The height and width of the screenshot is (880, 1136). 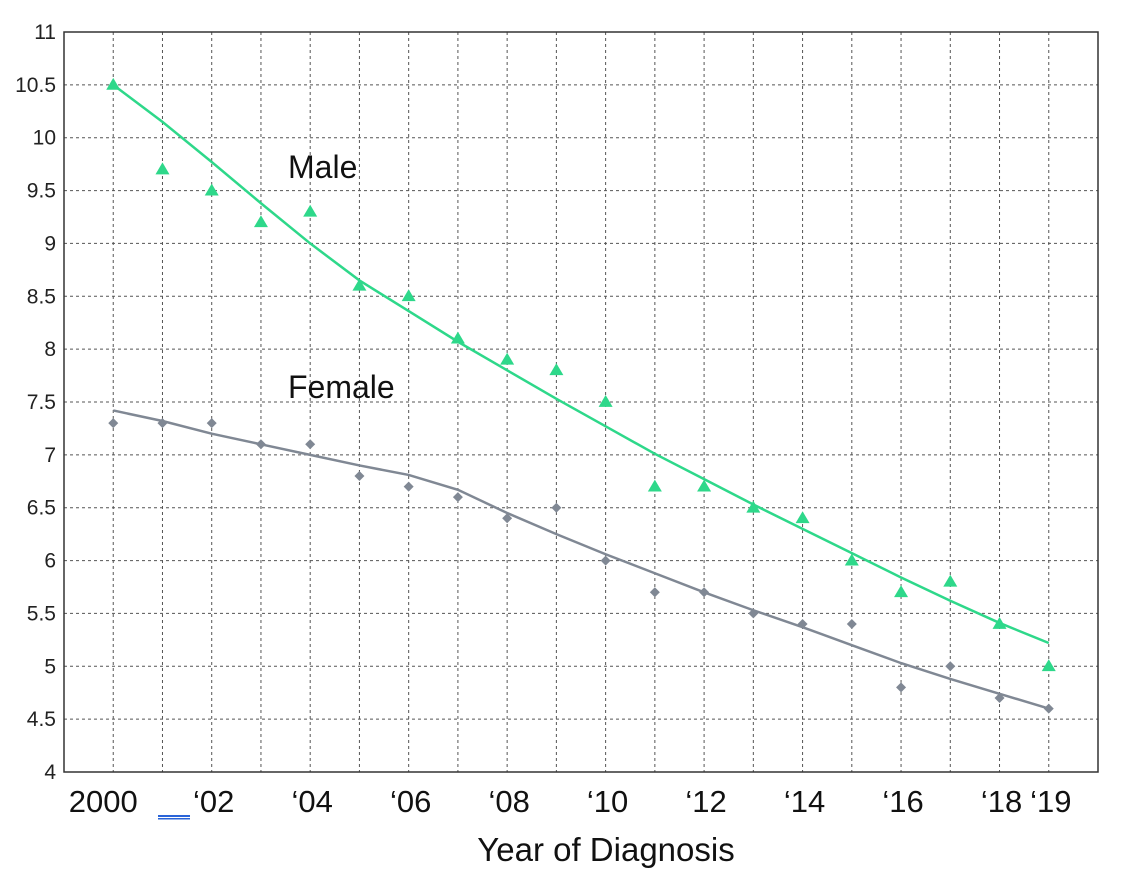 What do you see at coordinates (1001, 801) in the screenshot?
I see `x-tick-label: ‘18` at bounding box center [1001, 801].